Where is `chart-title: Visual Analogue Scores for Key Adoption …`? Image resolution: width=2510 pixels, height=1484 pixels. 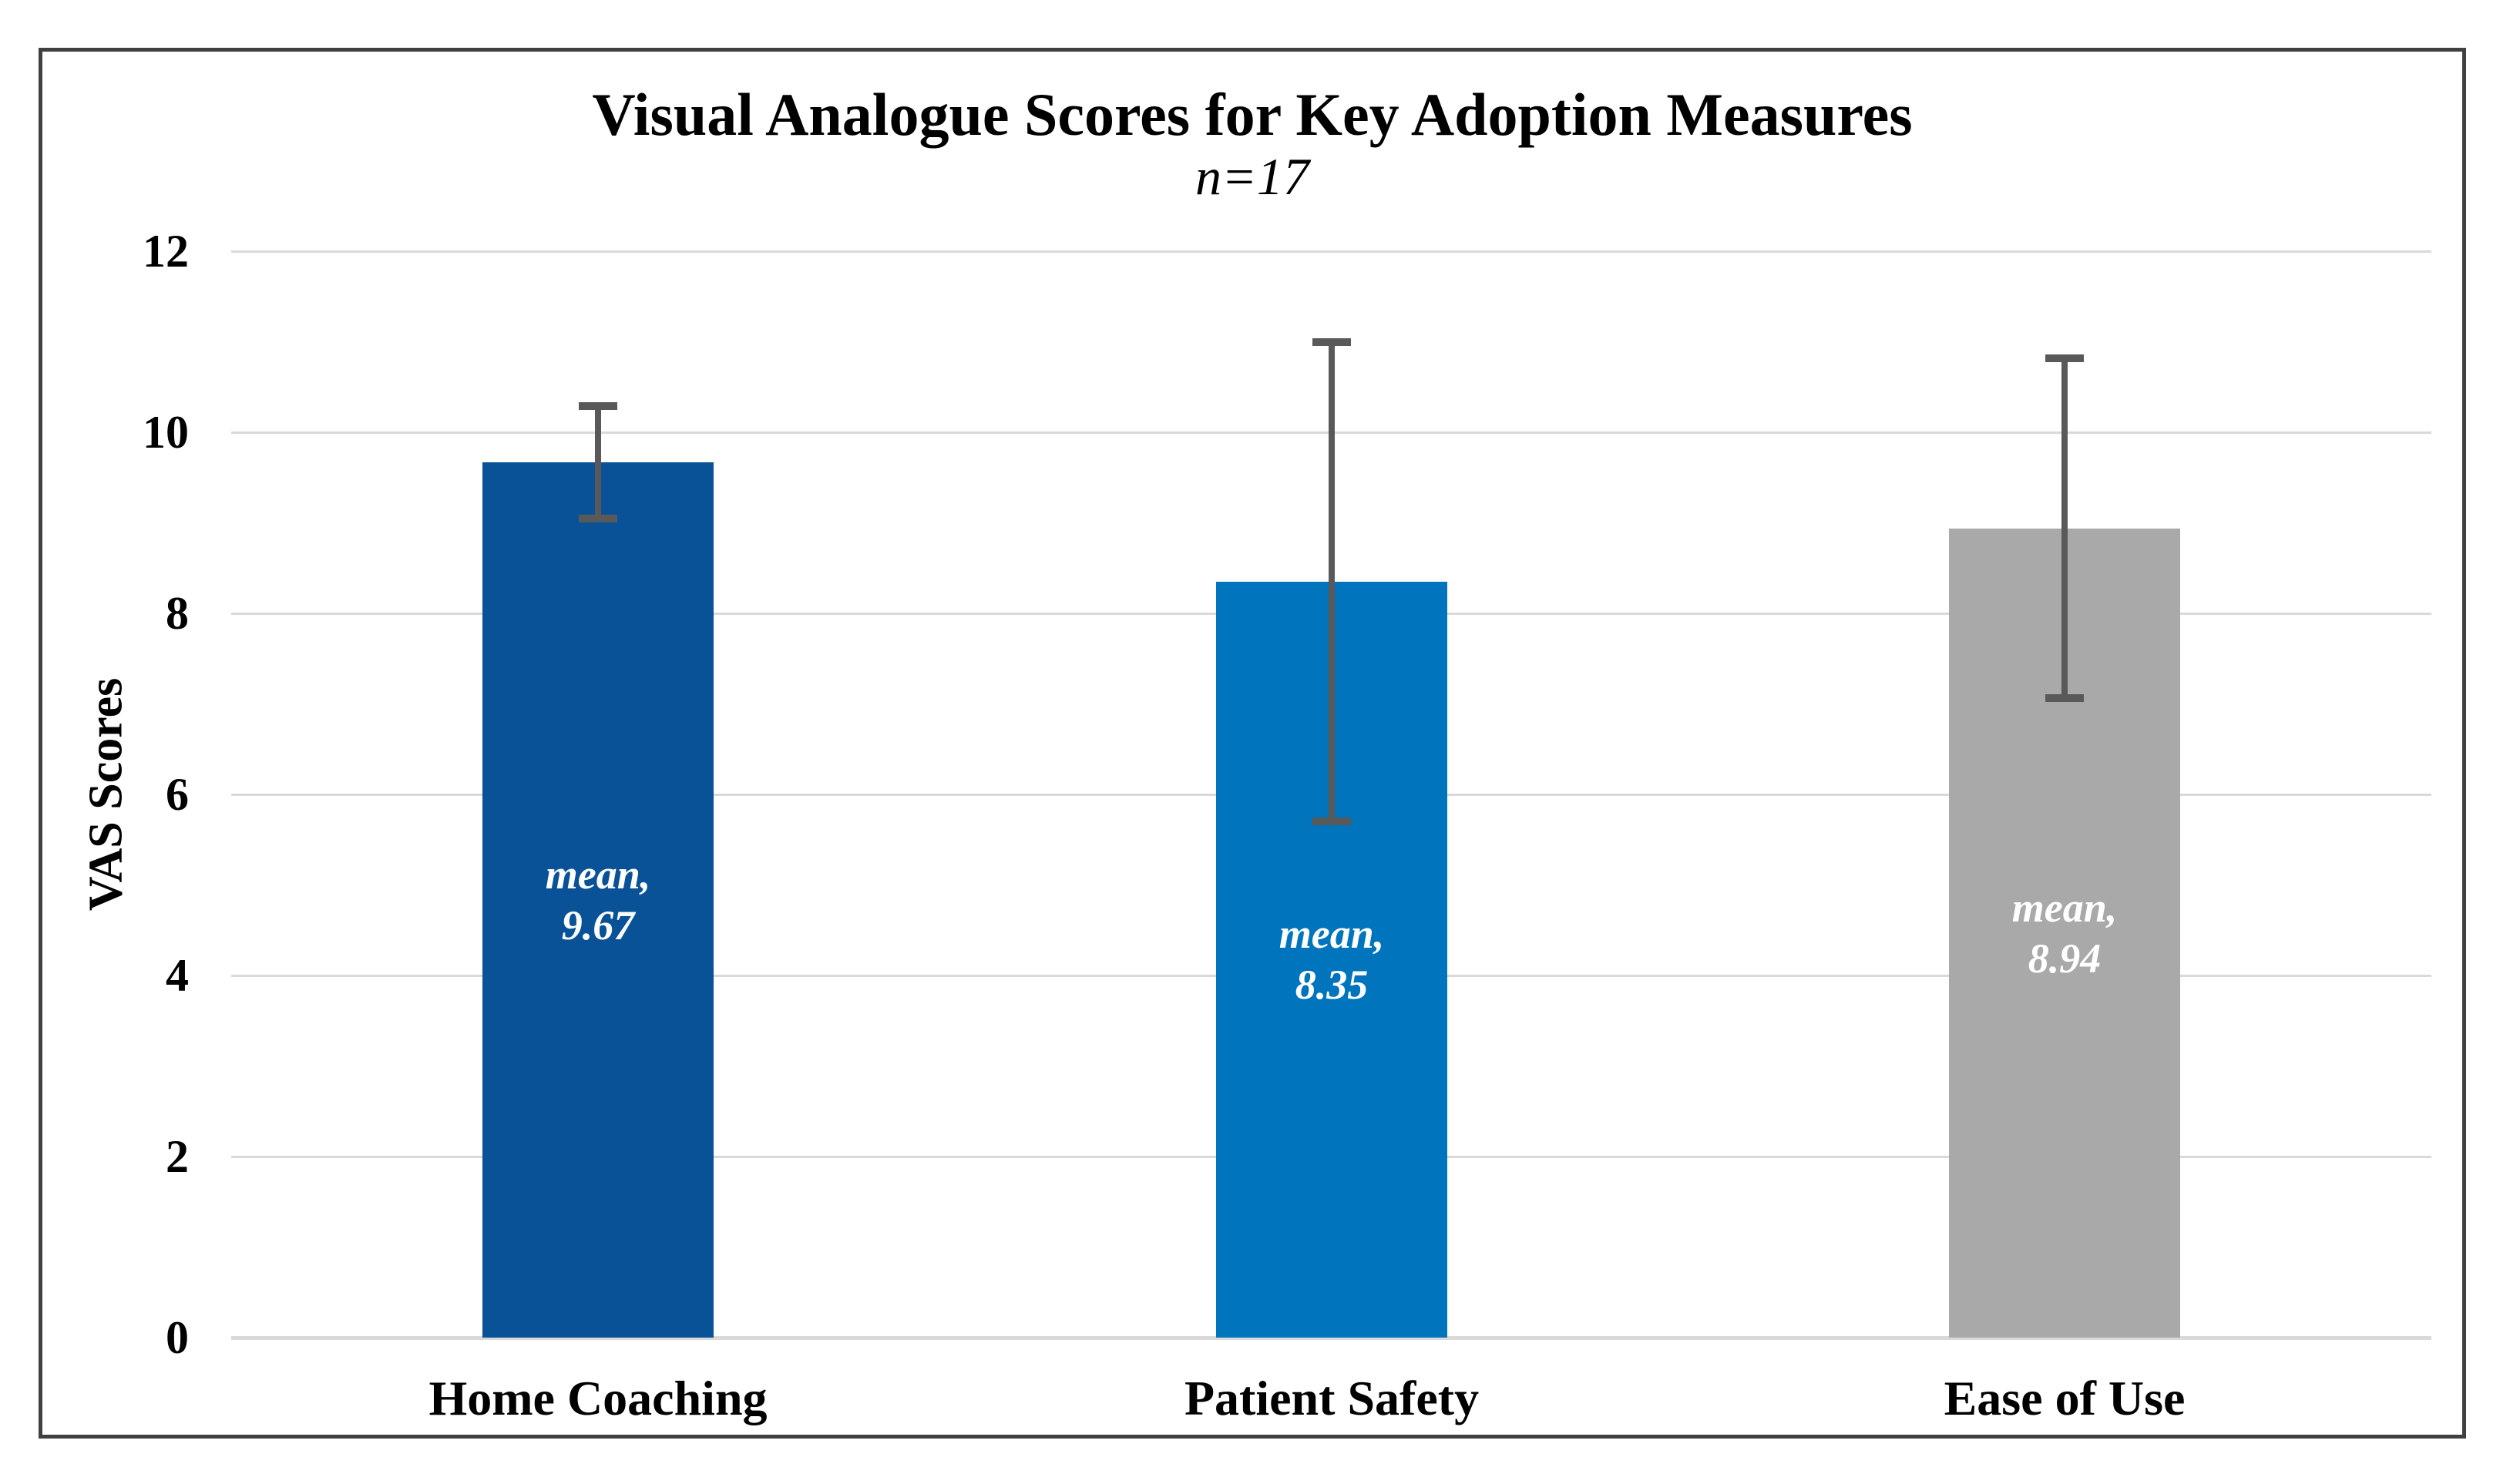
chart-title: Visual Analogue Scores for Key Adoption … is located at coordinates (1252, 114).